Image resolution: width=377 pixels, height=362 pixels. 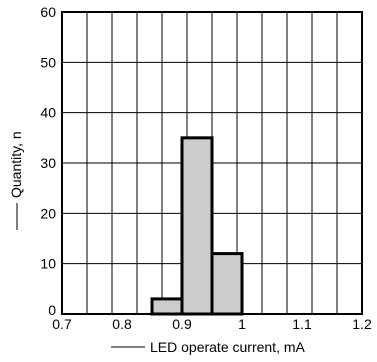 What do you see at coordinates (48, 264) in the screenshot?
I see `y-tick-label: 10` at bounding box center [48, 264].